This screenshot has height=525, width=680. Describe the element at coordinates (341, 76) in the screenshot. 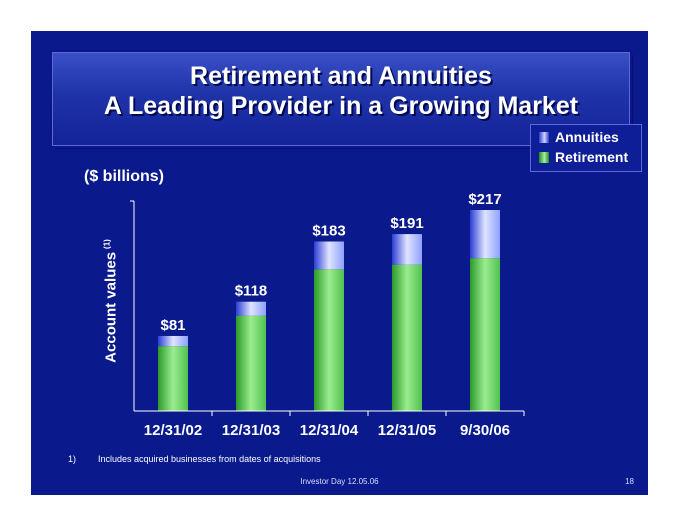

I see `title-line-1: Retirement and Annuities` at that location.